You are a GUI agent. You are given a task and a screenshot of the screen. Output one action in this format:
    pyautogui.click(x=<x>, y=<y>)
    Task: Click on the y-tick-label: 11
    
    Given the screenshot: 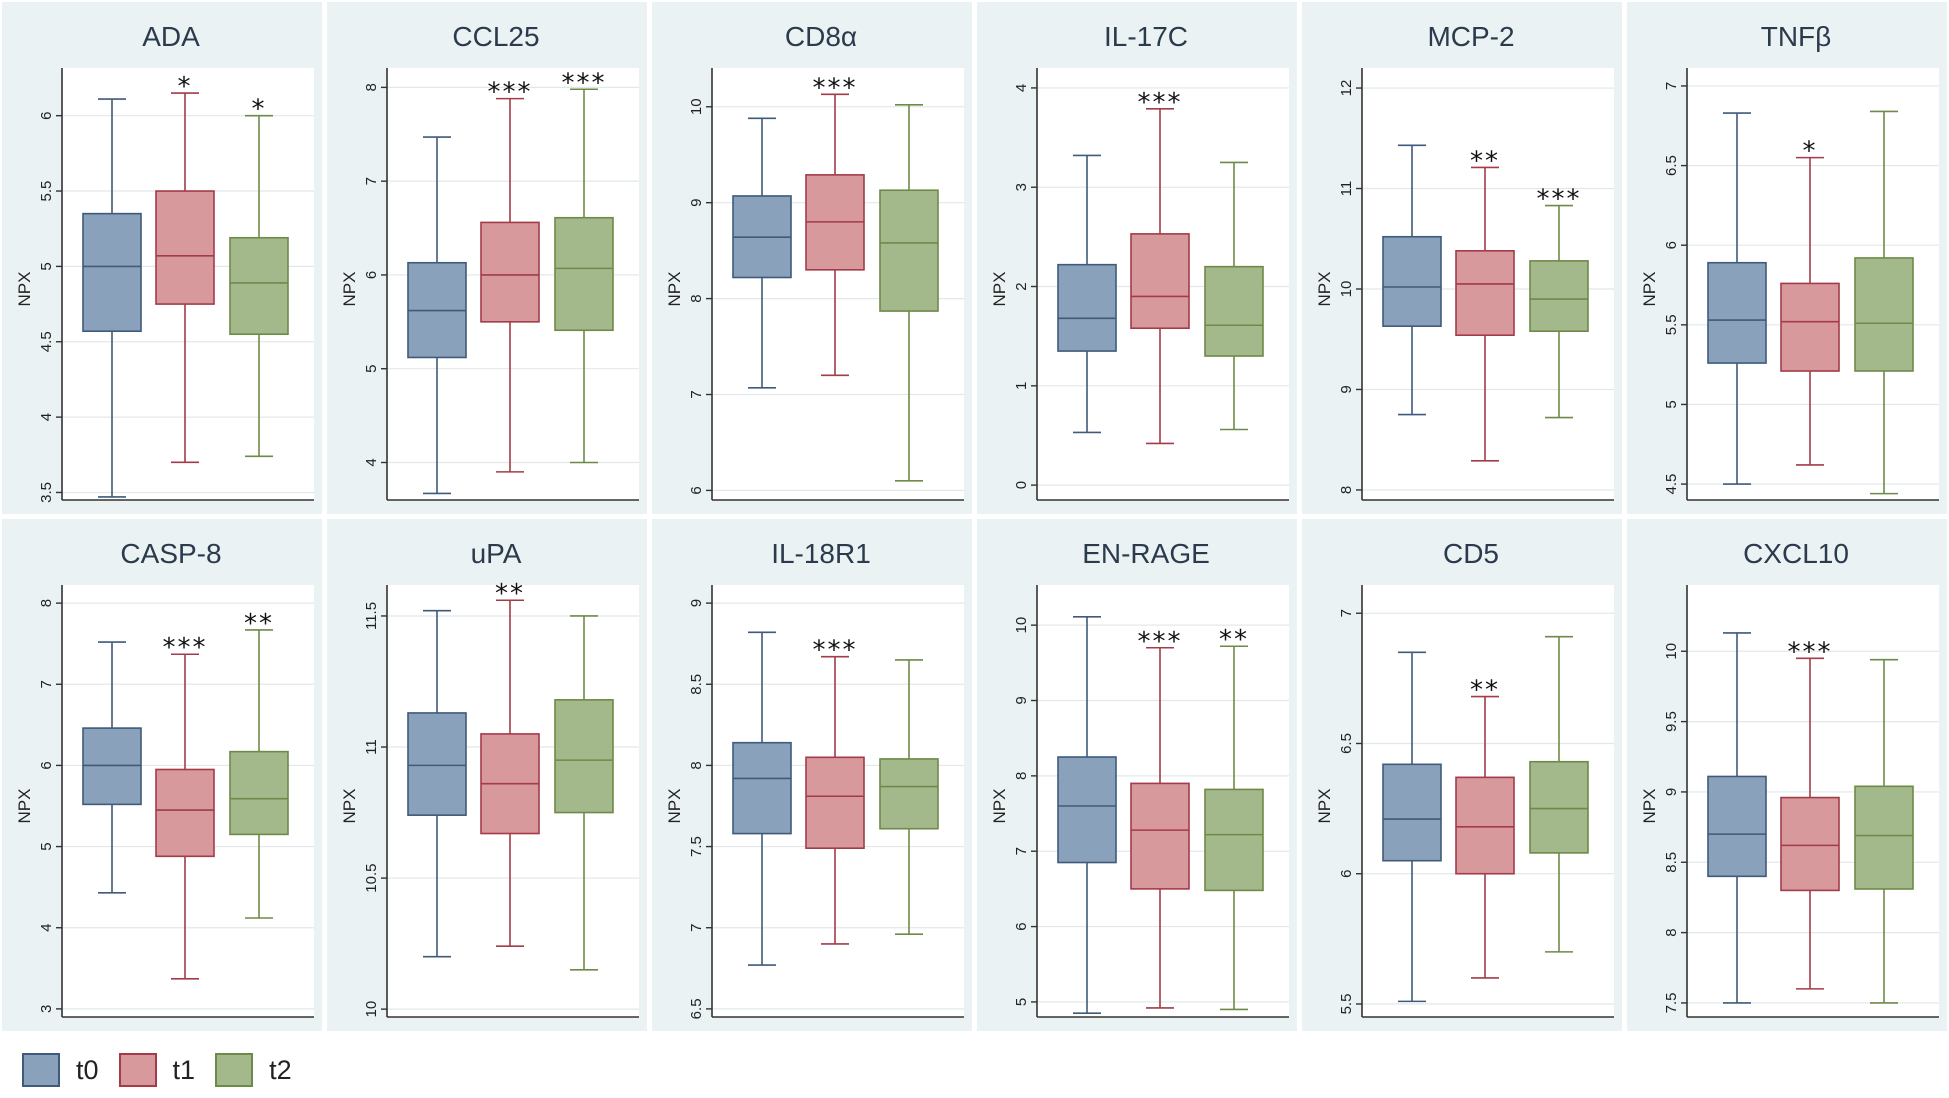 What is the action you would take?
    pyautogui.click(x=1346, y=189)
    